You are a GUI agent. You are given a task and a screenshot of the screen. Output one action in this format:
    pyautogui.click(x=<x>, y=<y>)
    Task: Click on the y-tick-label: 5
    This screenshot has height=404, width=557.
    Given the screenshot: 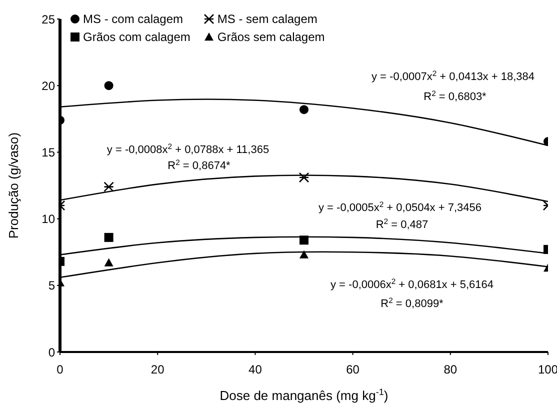 What is the action you would take?
    pyautogui.click(x=52, y=285)
    